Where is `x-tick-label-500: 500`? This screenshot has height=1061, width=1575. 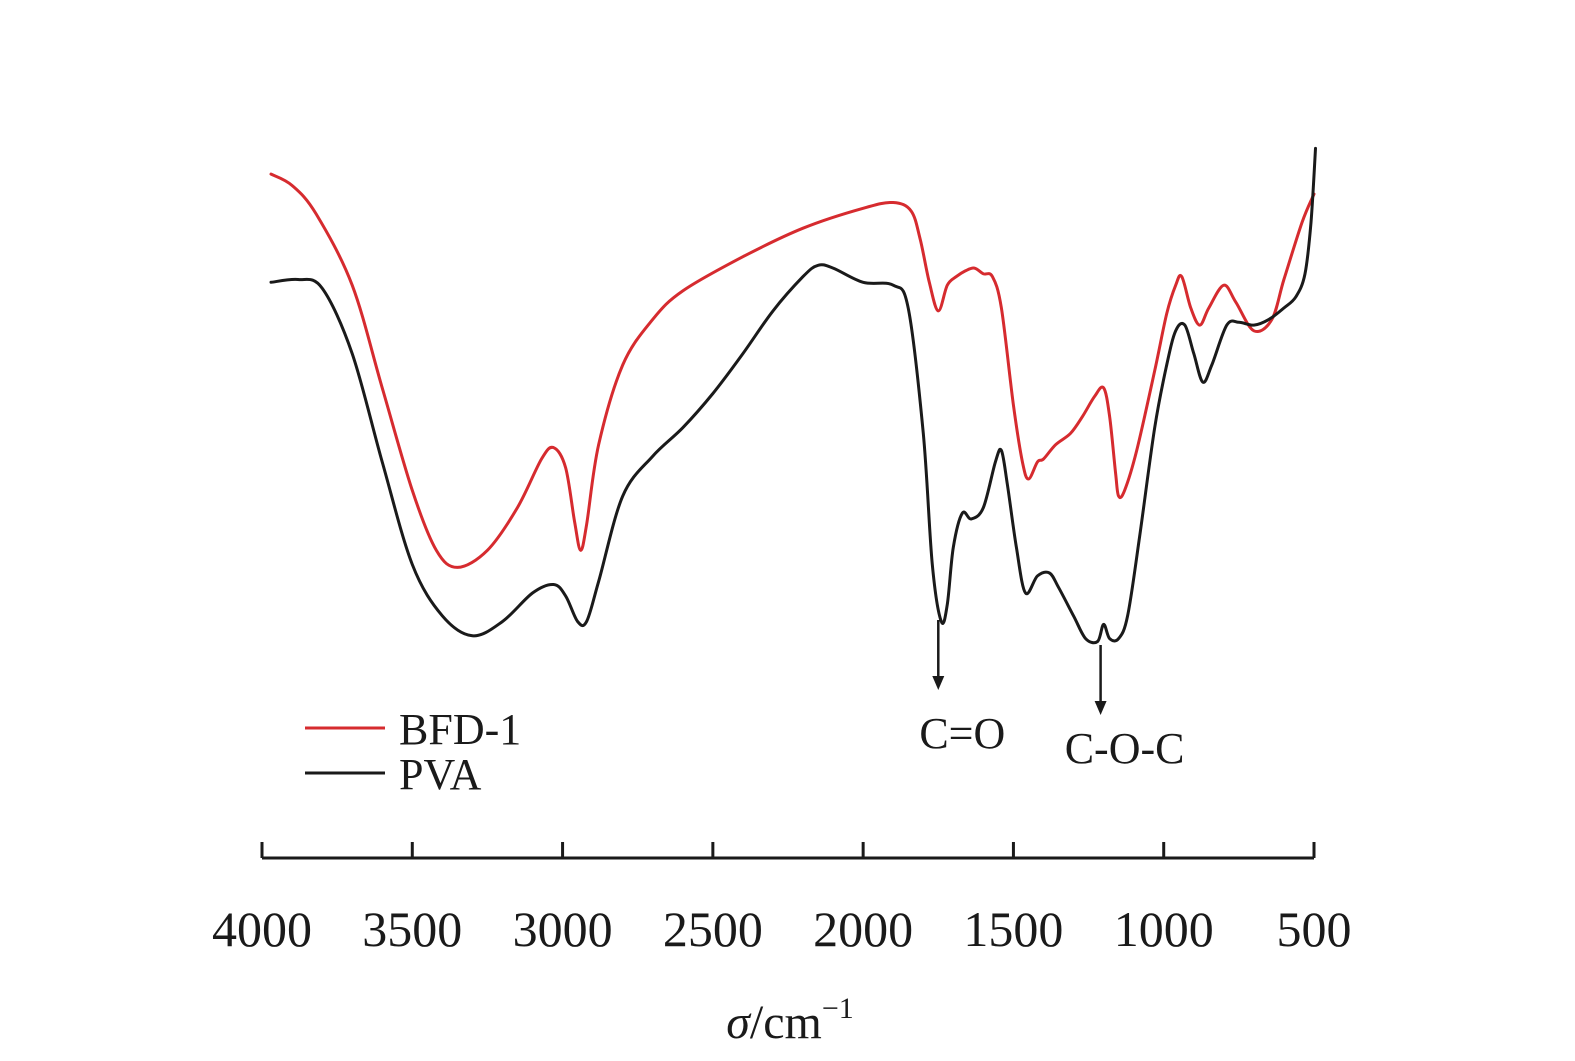
x-tick-label-500: 500 is located at coordinates (1314, 929).